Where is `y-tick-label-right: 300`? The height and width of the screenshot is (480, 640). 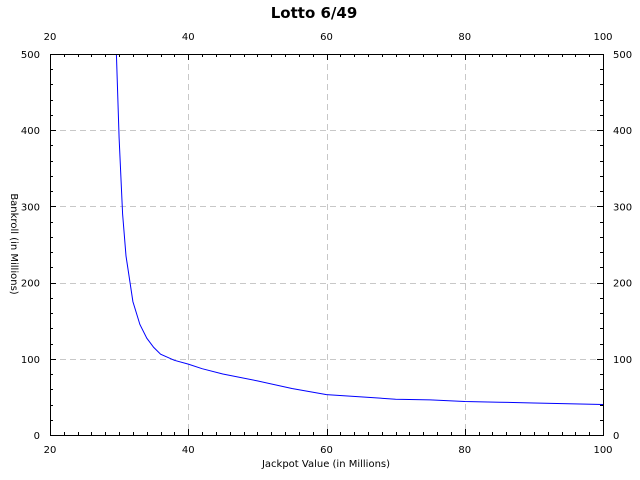 y-tick-label-right: 300 is located at coordinates (622, 207).